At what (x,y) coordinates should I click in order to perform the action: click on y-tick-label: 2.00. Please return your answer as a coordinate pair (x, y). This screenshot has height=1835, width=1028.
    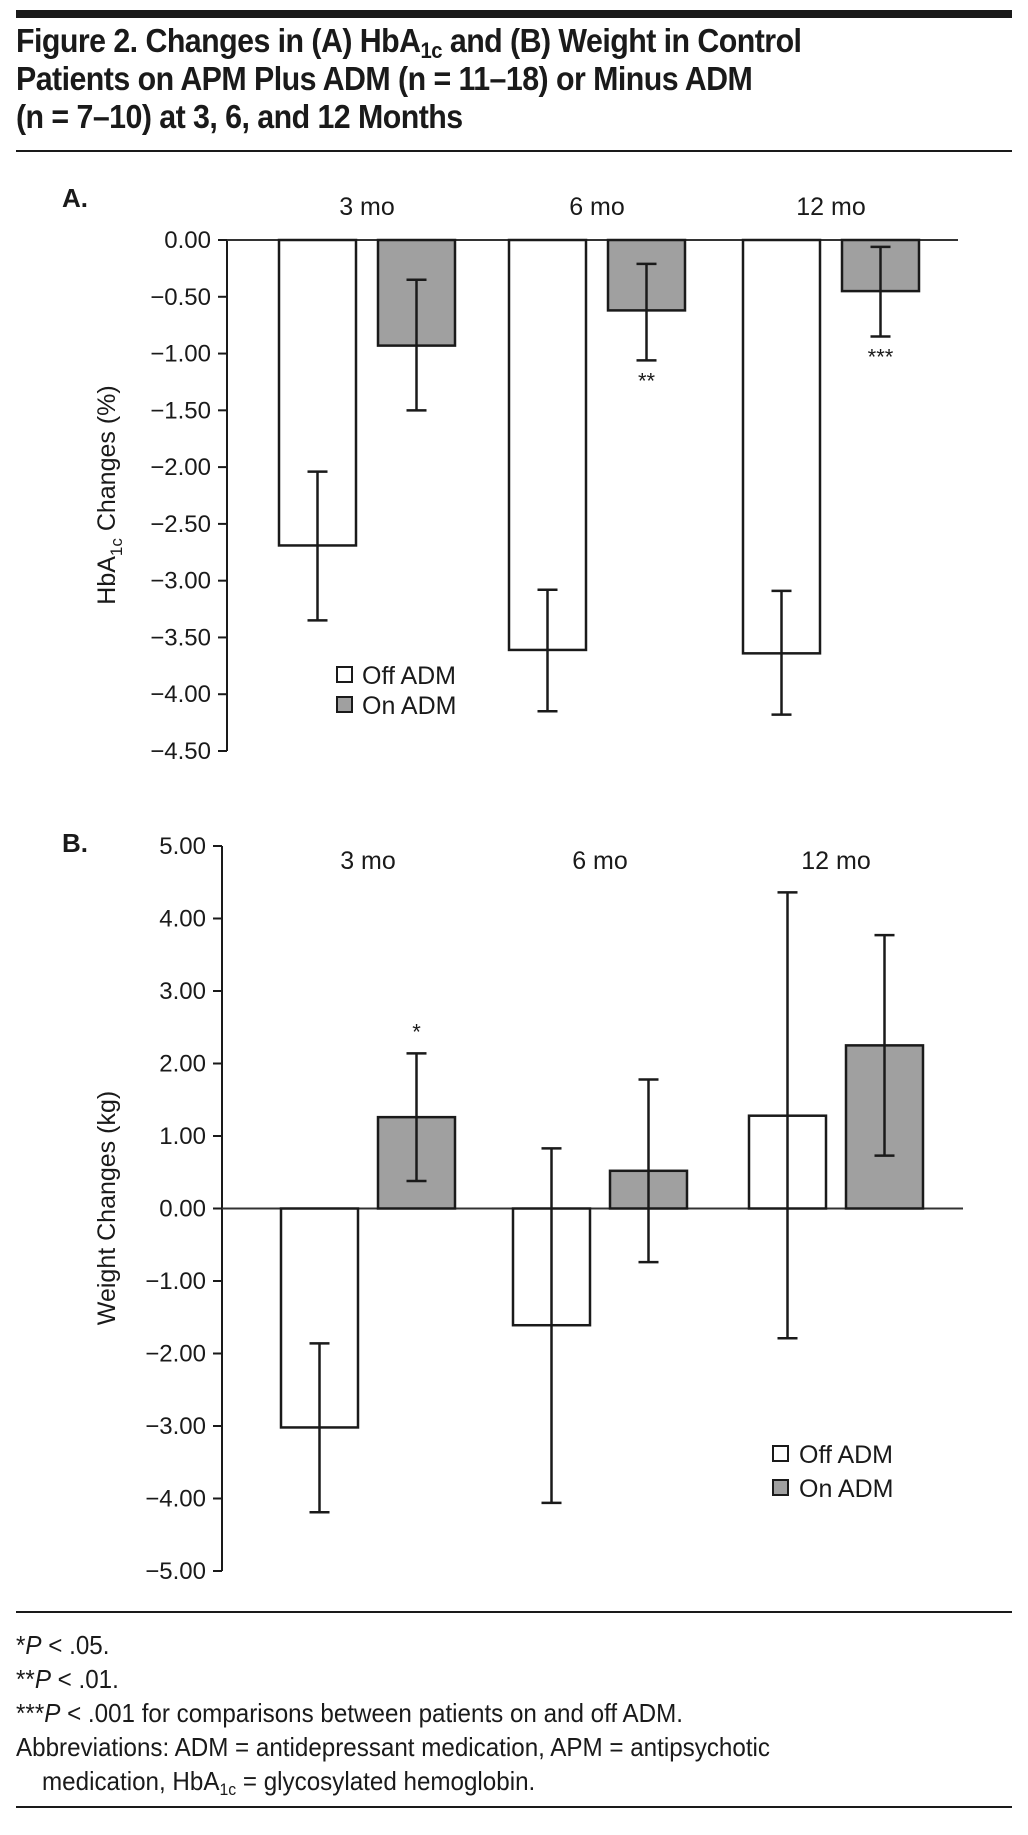
    Looking at the image, I should click on (182, 1064).